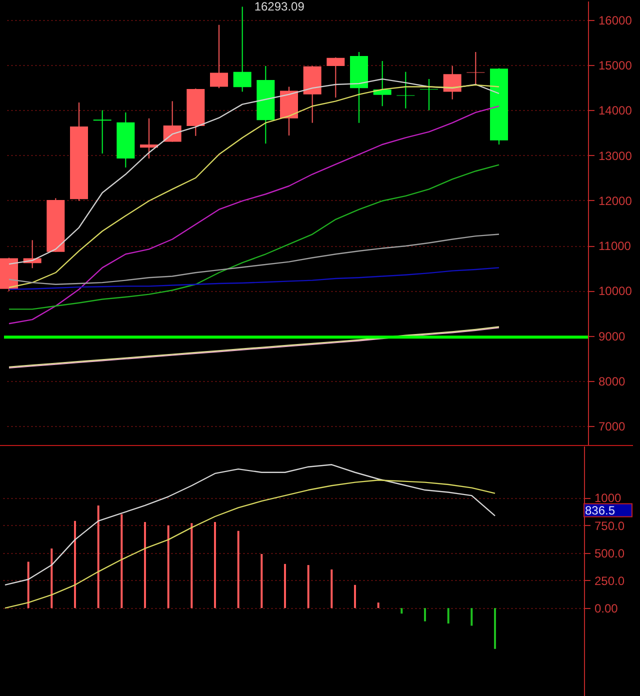  I want to click on y-tick-label: 11000, so click(615, 246).